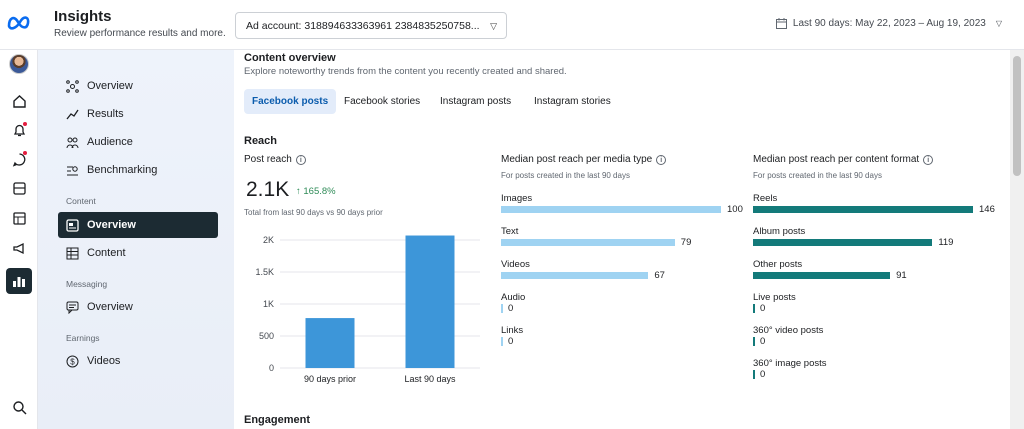  I want to click on nav-item-content-overview: Overview, so click(138, 225).